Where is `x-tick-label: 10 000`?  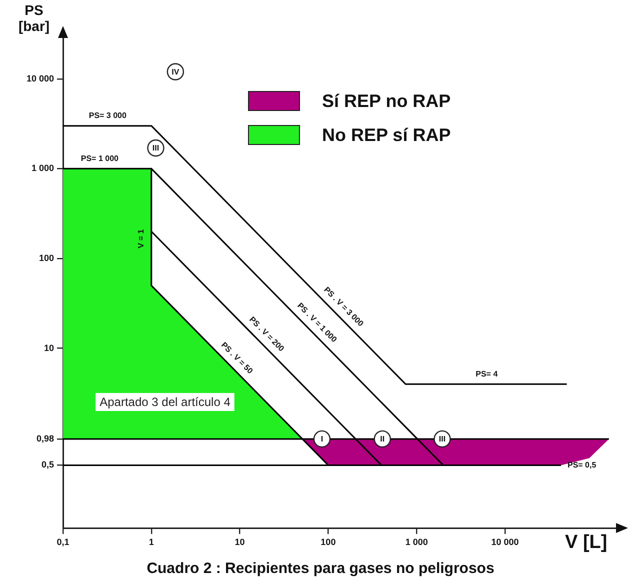
x-tick-label: 10 000 is located at coordinates (505, 541).